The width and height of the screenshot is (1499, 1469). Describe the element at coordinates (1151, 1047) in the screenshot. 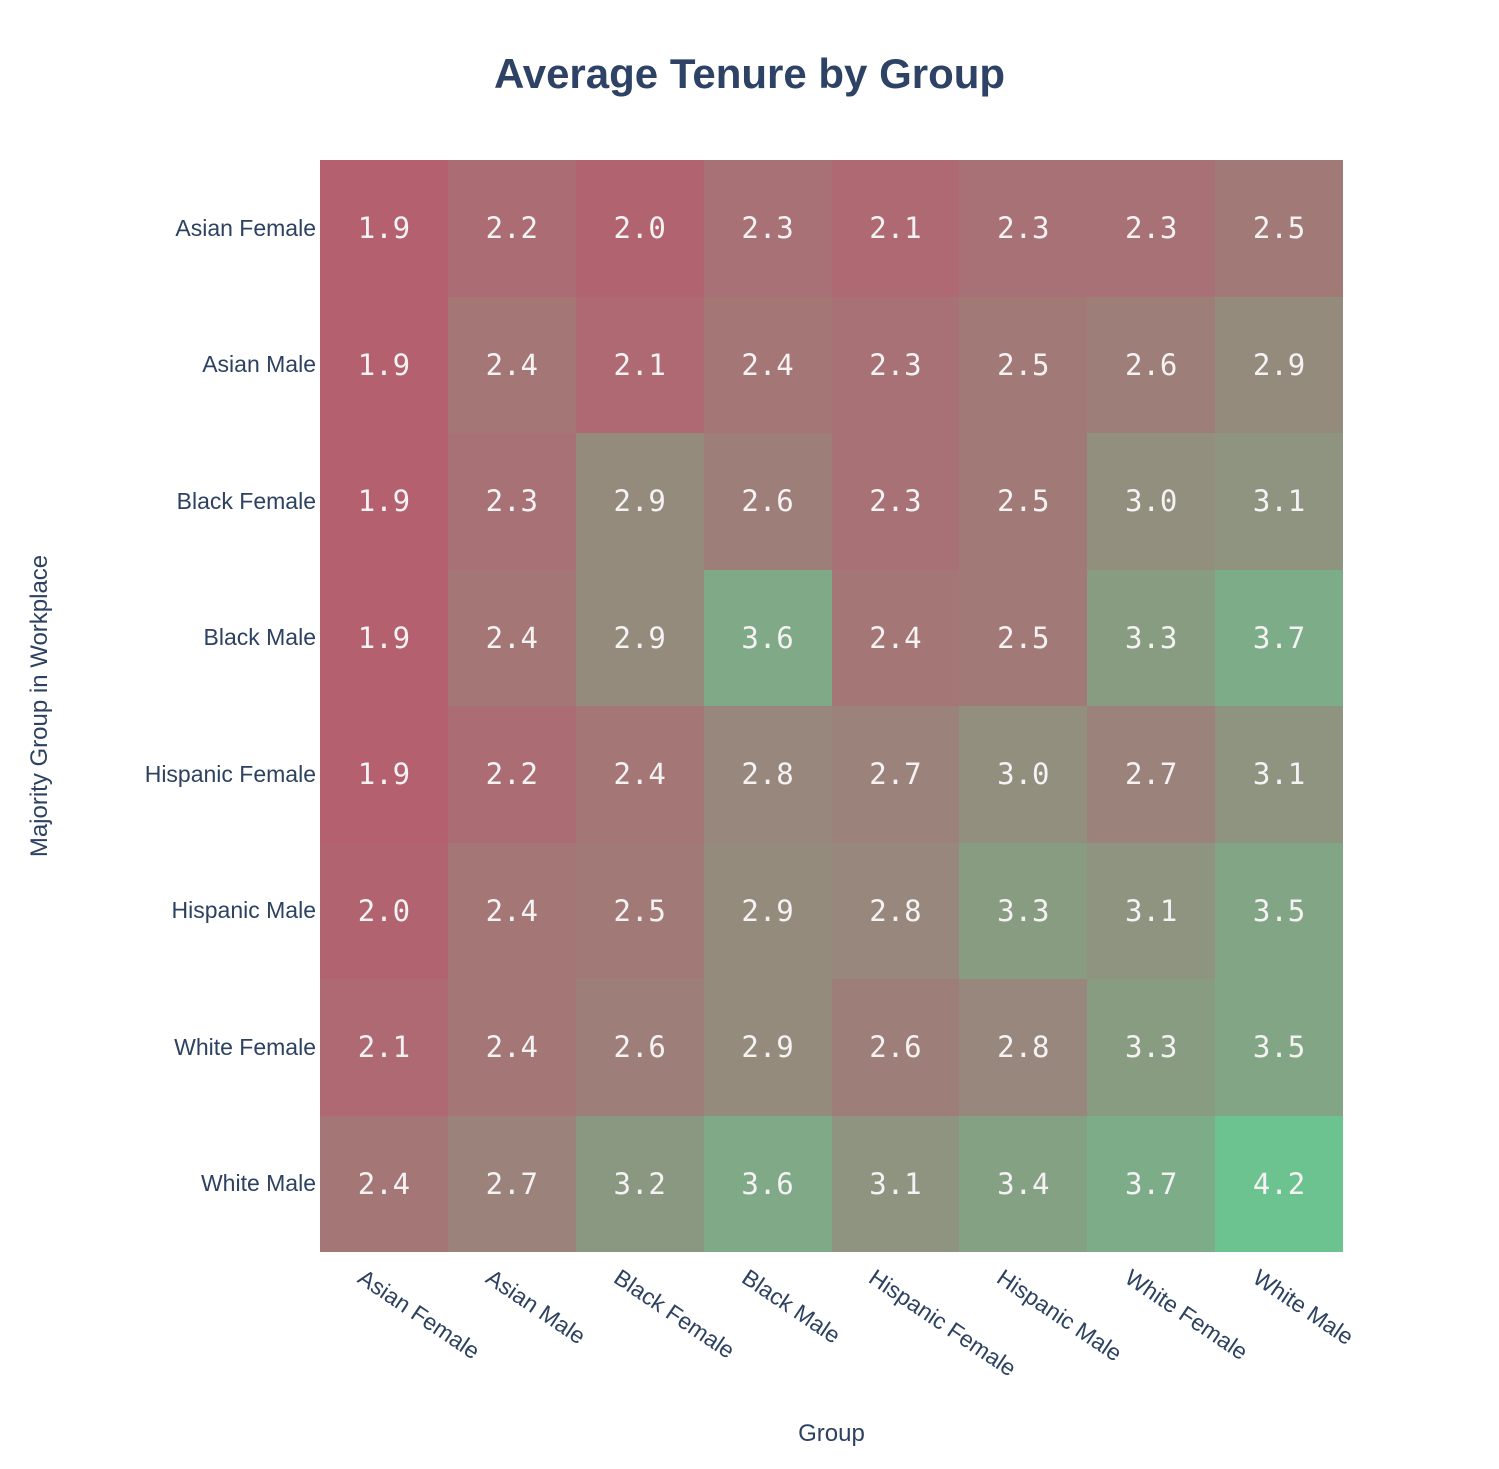

I see `heatmap-cell-white-female-white-female: 3.3` at that location.